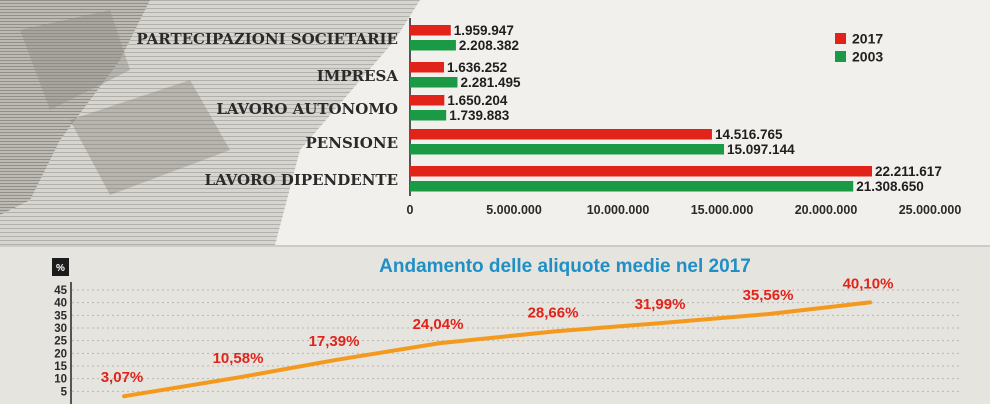  What do you see at coordinates (334, 341) in the screenshot?
I see `data-label: 17,39%` at bounding box center [334, 341].